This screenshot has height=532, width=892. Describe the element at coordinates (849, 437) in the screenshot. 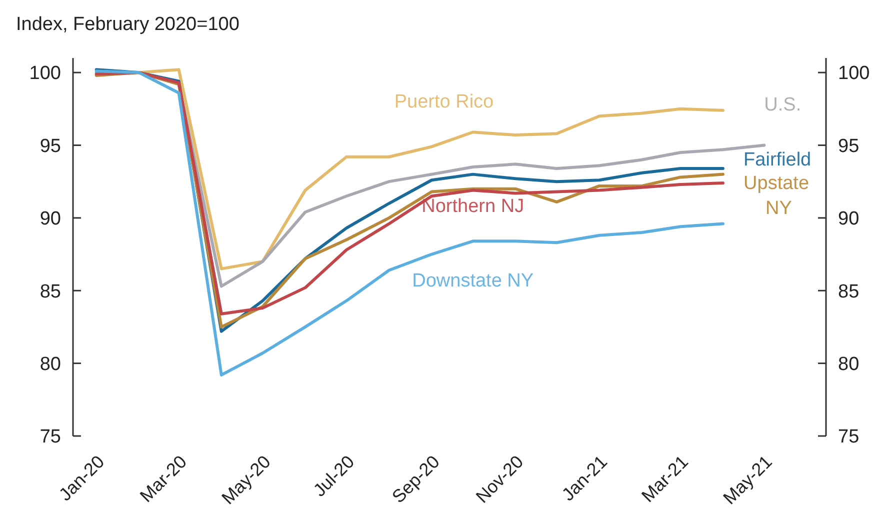

I see `y2-tick-label: 75` at that location.